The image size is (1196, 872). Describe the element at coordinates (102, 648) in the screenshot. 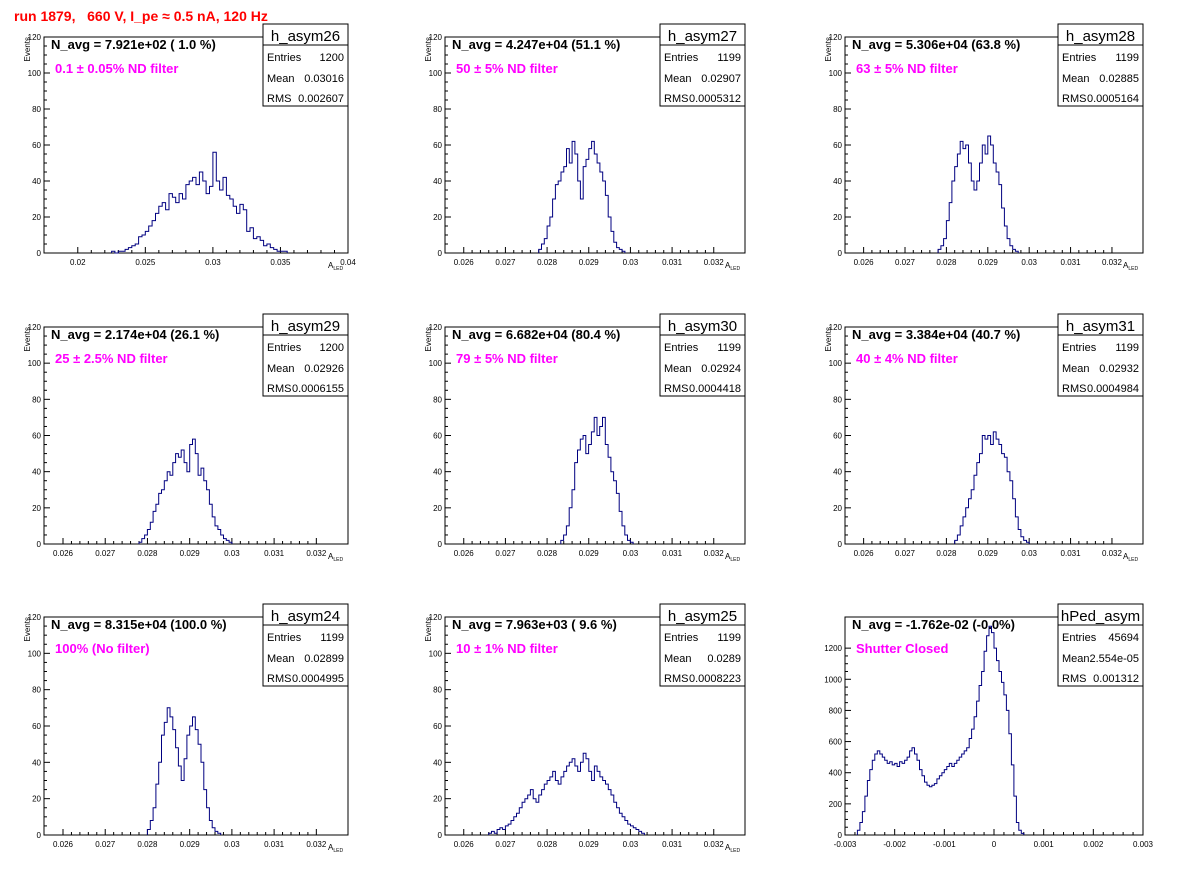

I see `filter-note: 100% (No filter)` at that location.